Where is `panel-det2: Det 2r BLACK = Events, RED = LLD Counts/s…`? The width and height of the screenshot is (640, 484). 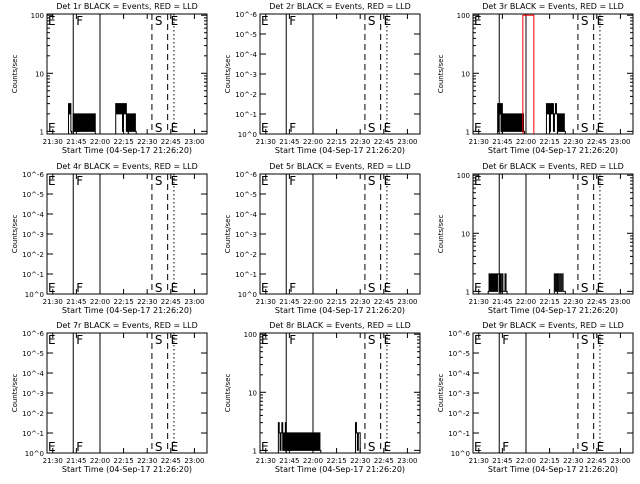
panel-det2: Det 2r BLACK = Events, RED = LLD Counts/s… is located at coordinates (322, 78).